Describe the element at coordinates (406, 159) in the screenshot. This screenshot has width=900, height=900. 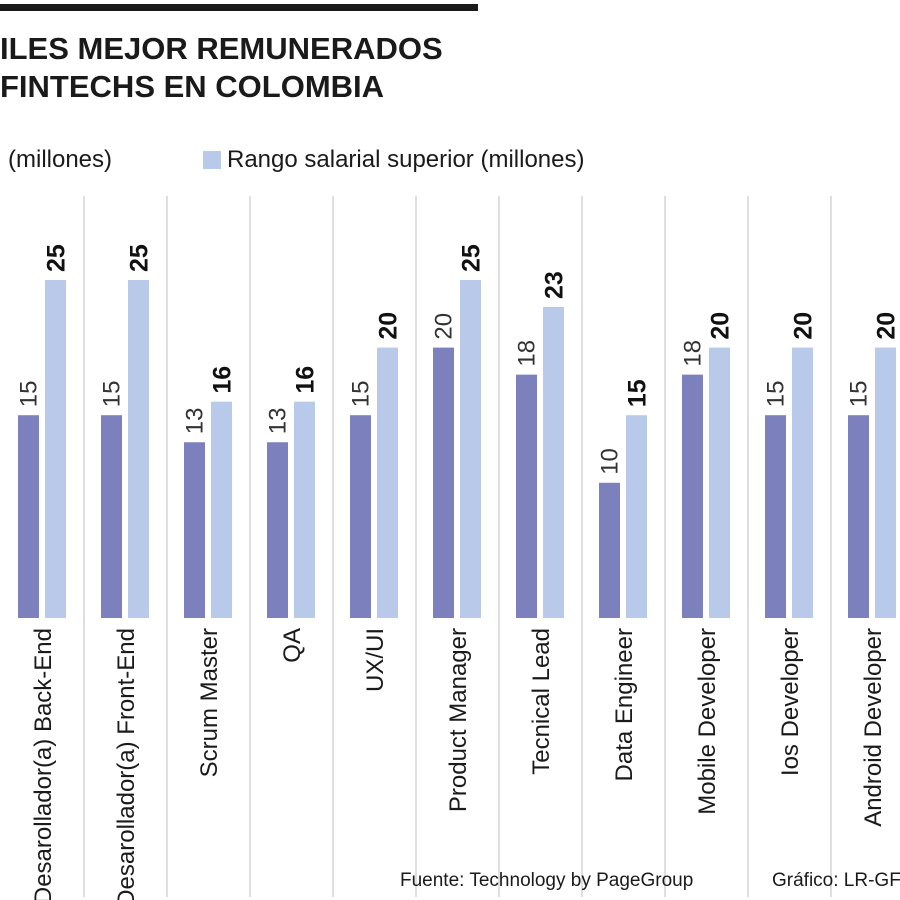
I see `legend-upper-label: Rango salarial superior (millones)` at that location.